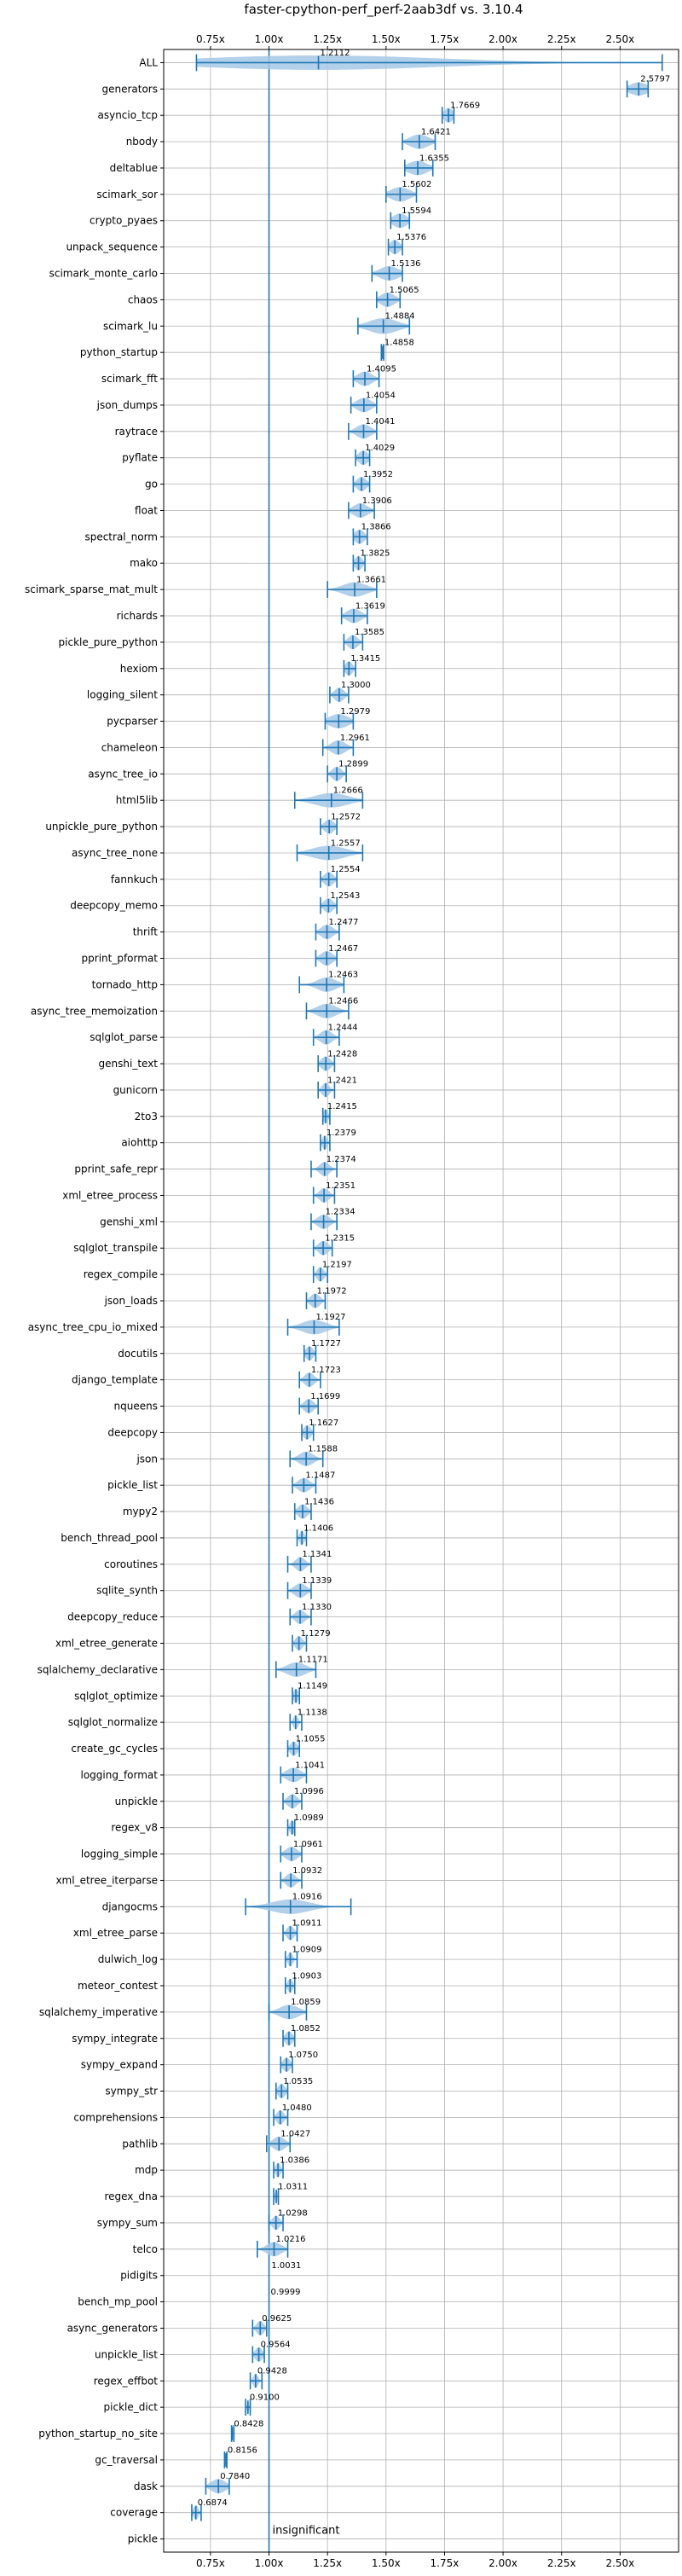  I want to click on value-label: 1.3661, so click(371, 579).